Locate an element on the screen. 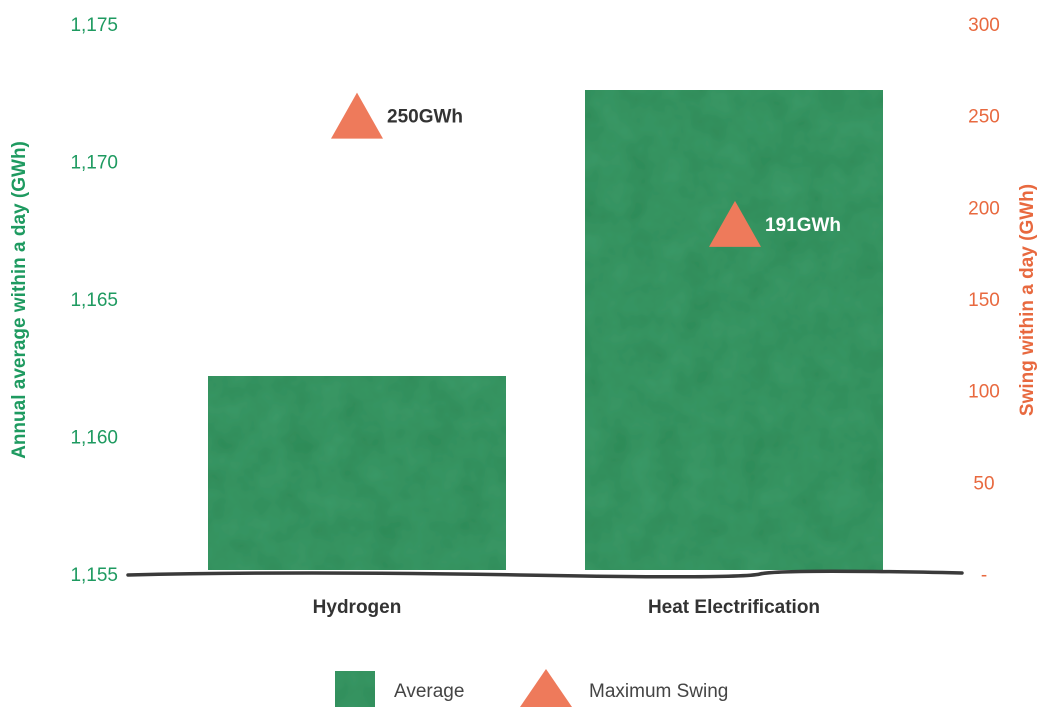  category-labels: Hydrogen Heat Electrification is located at coordinates (566, 607).